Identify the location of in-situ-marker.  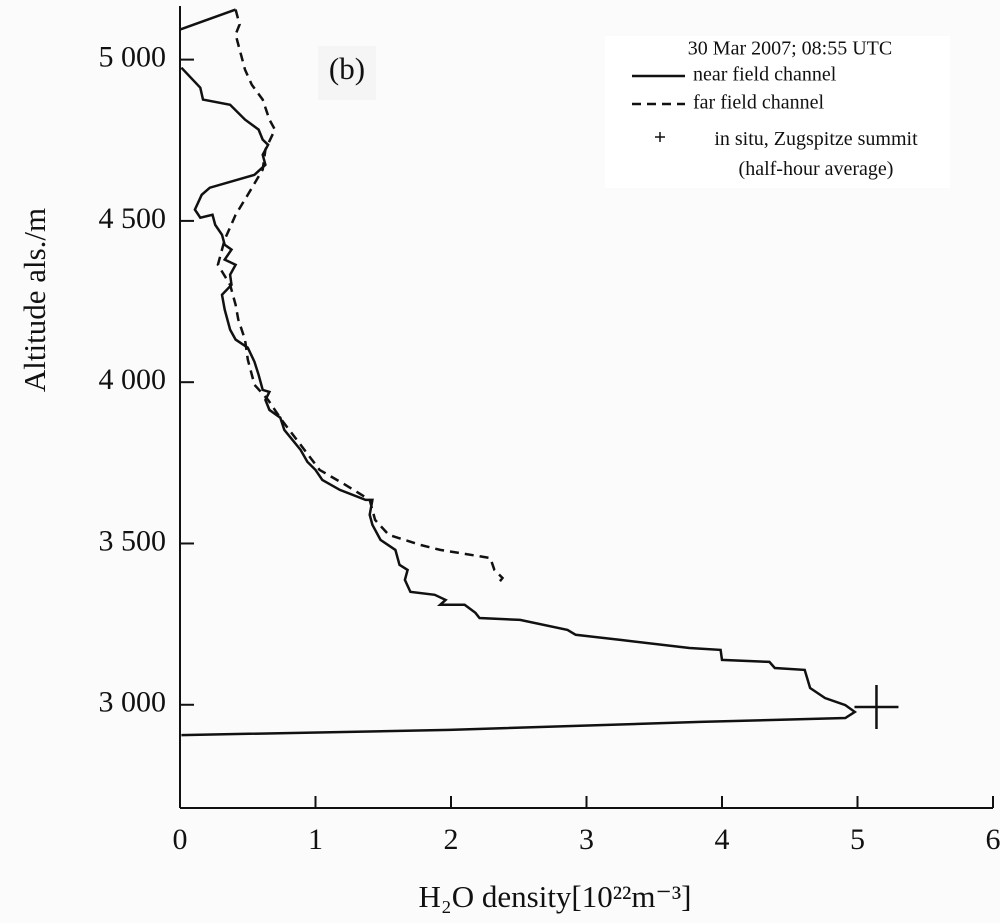
(876, 707).